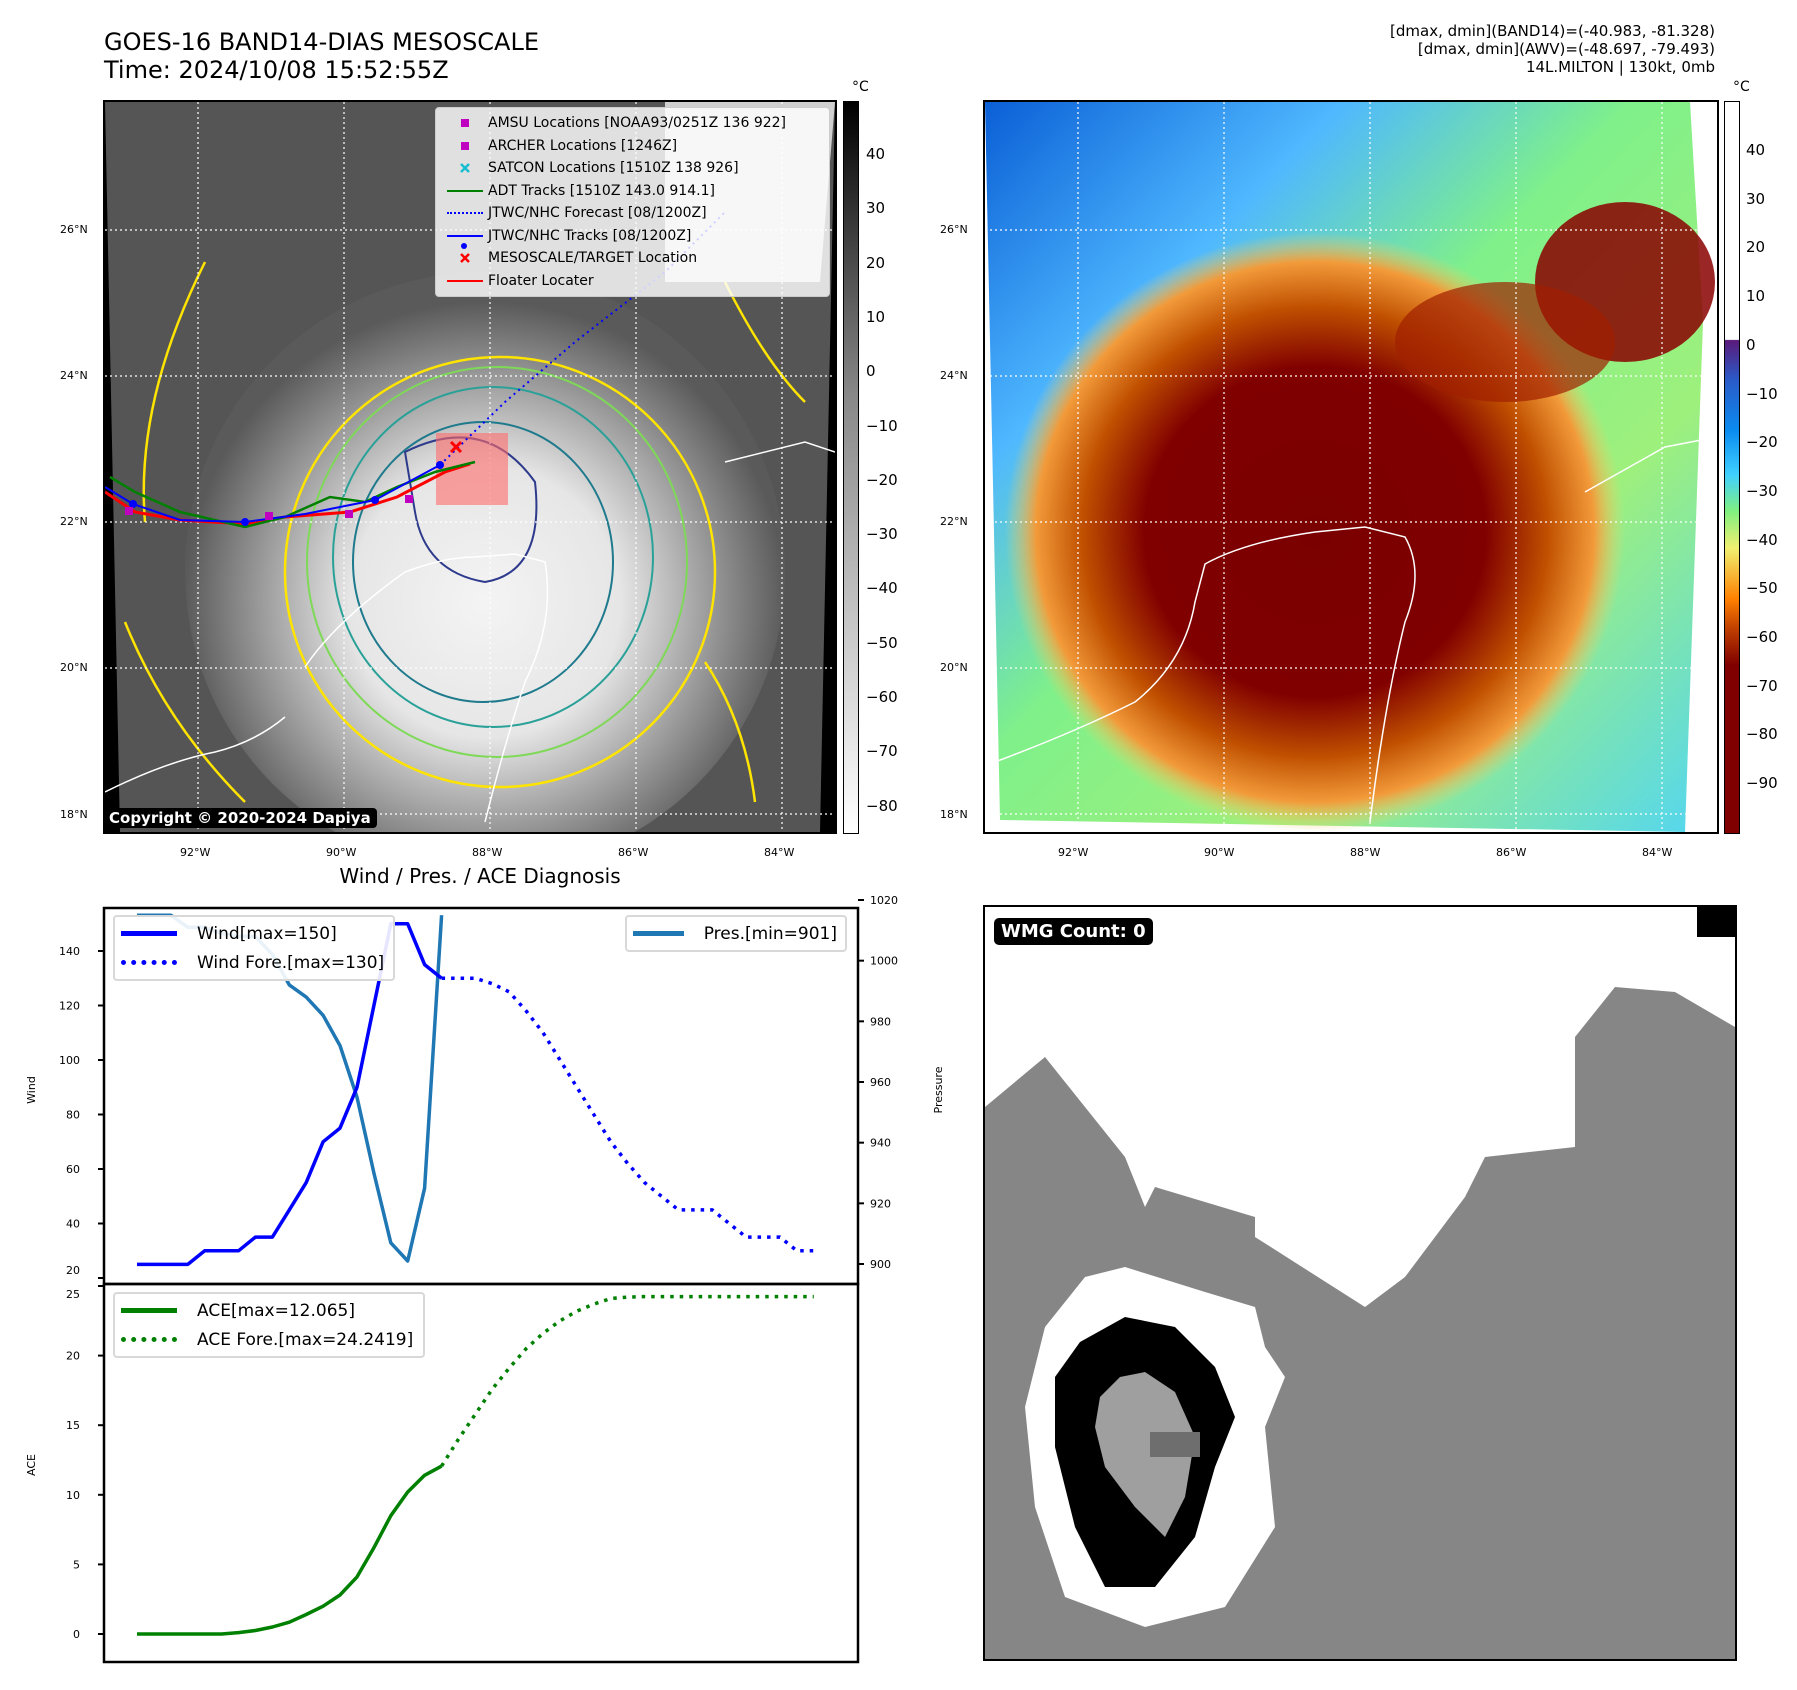 This screenshot has height=1690, width=1797. What do you see at coordinates (851, 467) in the screenshot?
I see `left-colorbar` at bounding box center [851, 467].